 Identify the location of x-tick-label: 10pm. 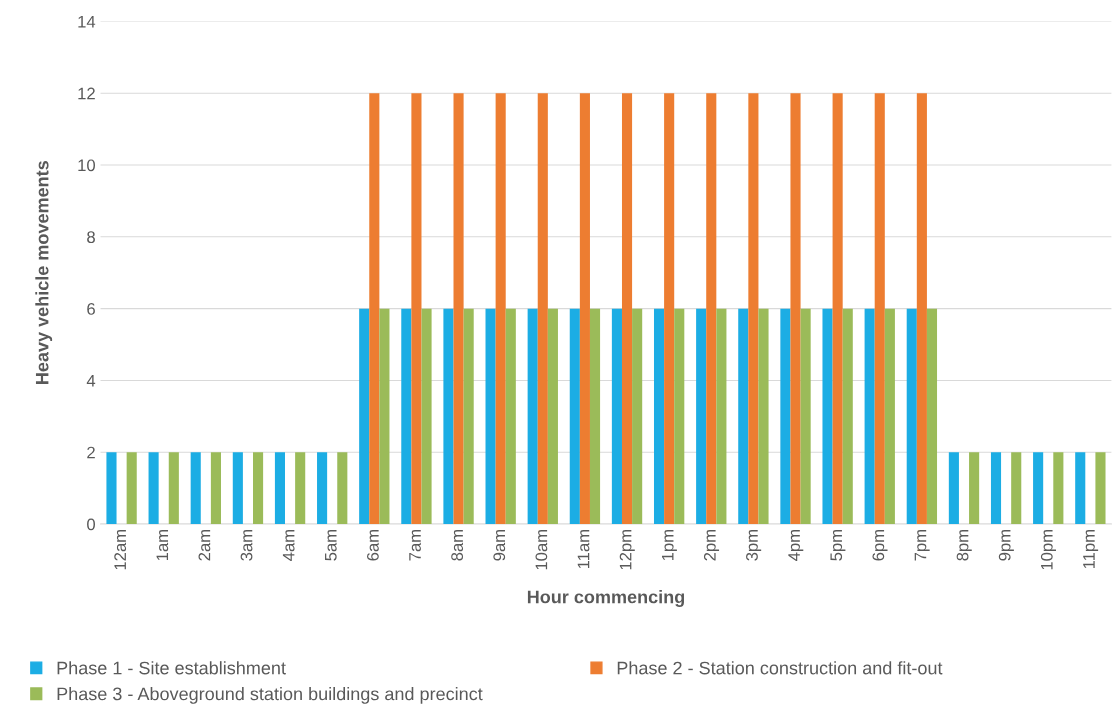
(1048, 550).